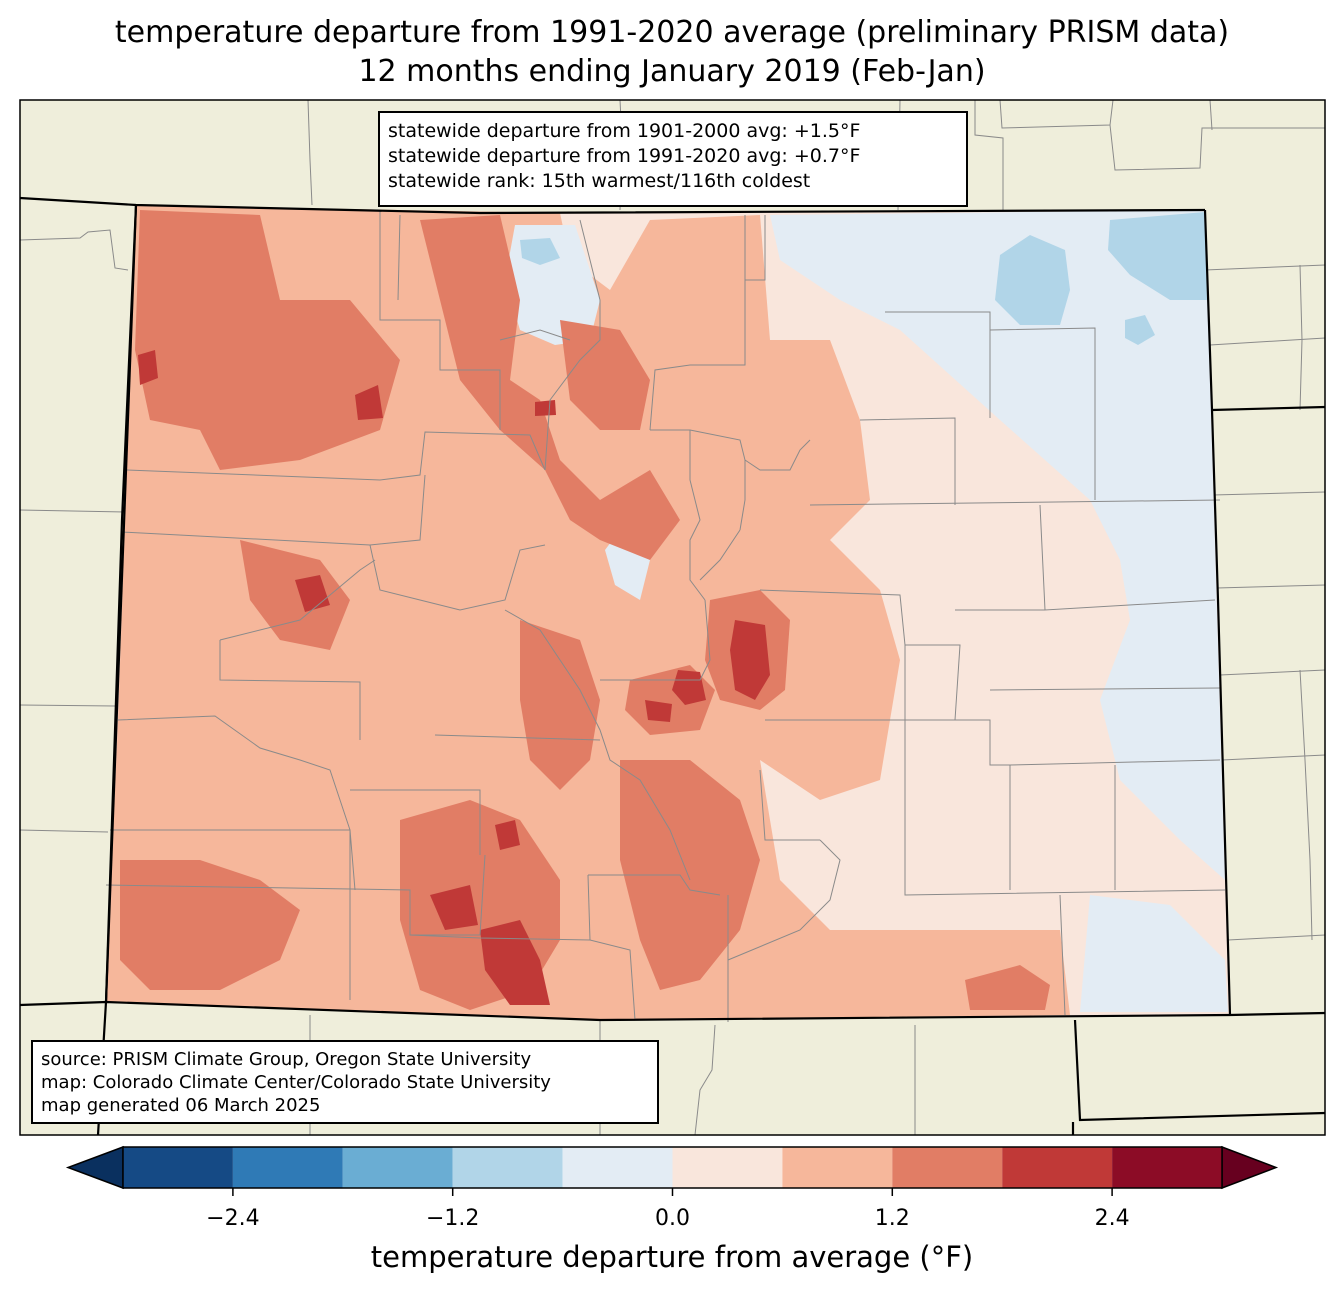 The width and height of the screenshot is (1344, 1299). Describe the element at coordinates (1140, 330) in the screenshot. I see `temp-region-neg1.2-neg0.6-e` at that location.